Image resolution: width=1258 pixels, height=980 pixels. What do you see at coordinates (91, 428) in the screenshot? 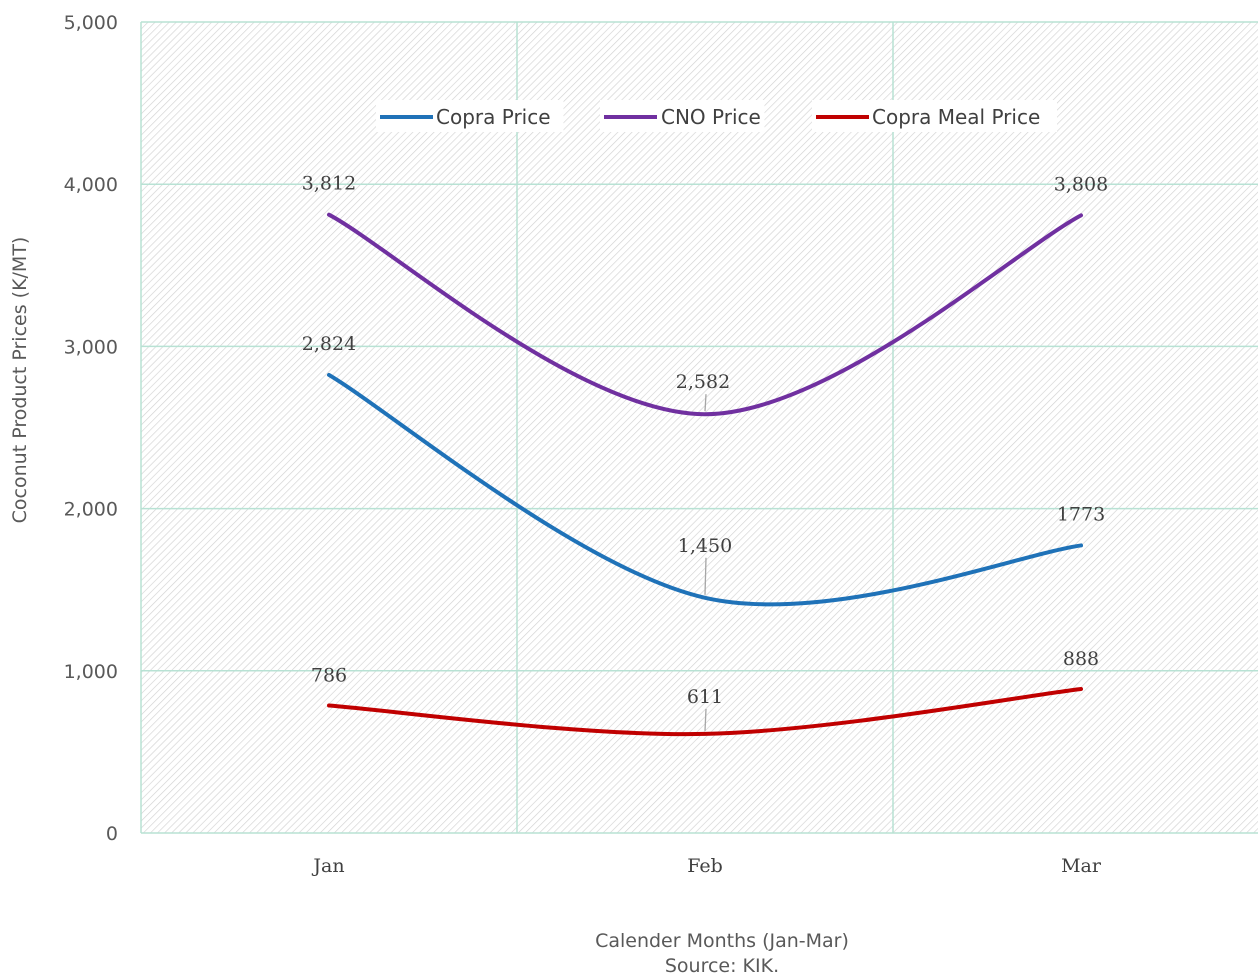
I see `y-axis-ticks: 0 1,000 2,000 3,000 4,000 5,000` at bounding box center [91, 428].